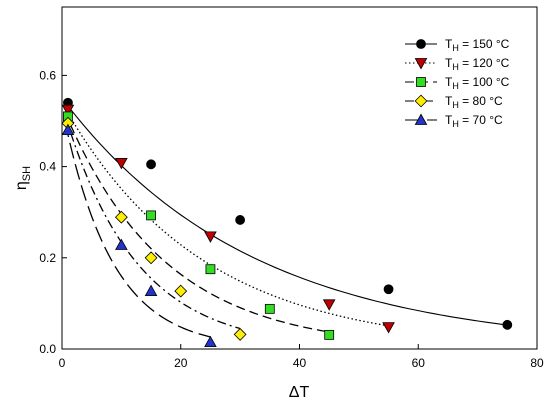  Describe the element at coordinates (537, 363) in the screenshot. I see `x-tick-label: 80` at that location.